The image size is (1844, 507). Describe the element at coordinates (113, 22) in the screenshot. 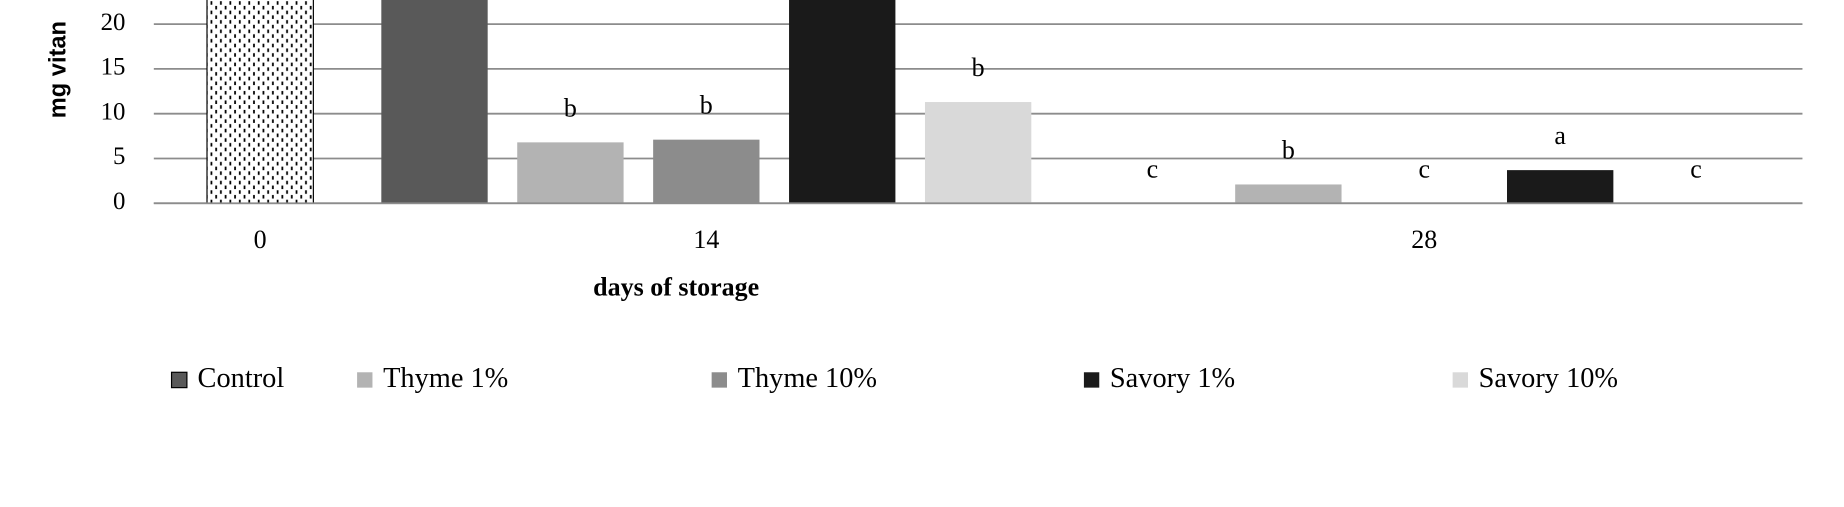

I see `y-tick-label: 20` at that location.